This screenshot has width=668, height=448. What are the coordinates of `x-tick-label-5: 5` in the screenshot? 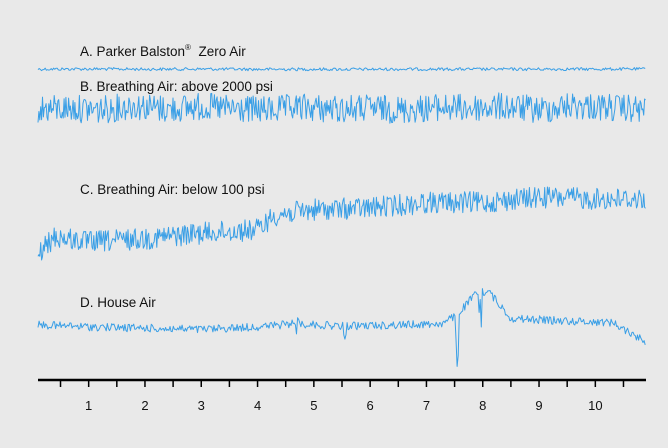 It's located at (313, 405).